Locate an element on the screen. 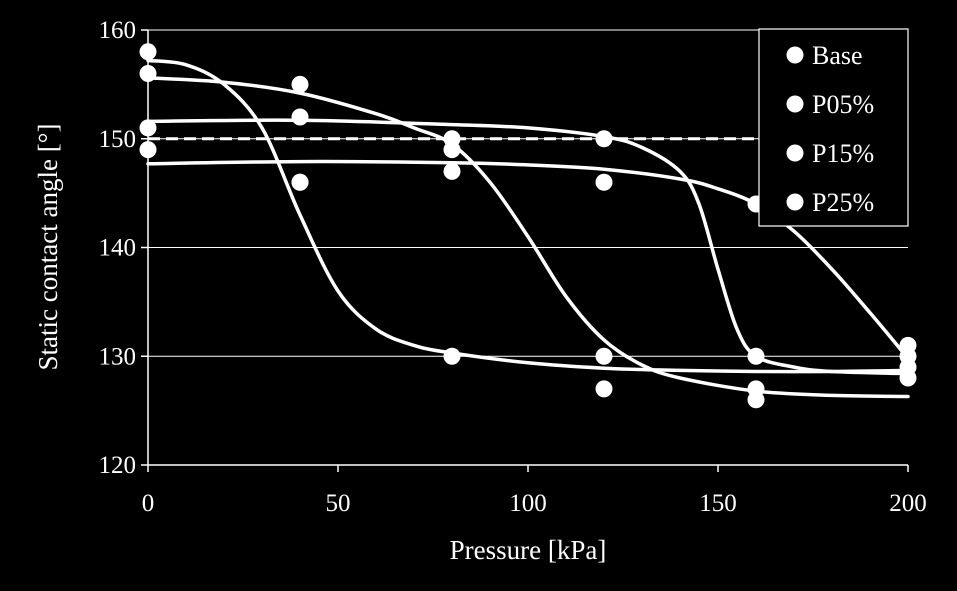  legend-label-0: Base is located at coordinates (837, 55).